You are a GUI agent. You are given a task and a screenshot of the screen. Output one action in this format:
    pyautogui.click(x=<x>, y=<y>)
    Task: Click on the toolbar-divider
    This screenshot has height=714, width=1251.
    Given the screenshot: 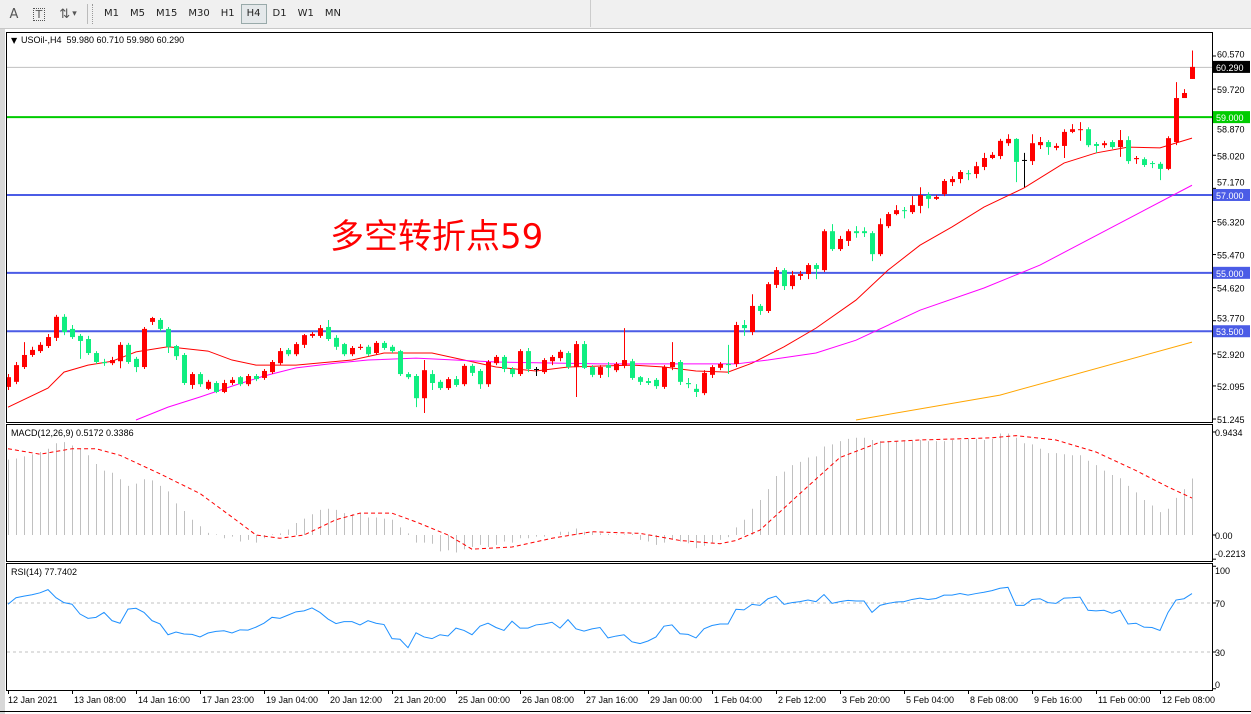 What is the action you would take?
    pyautogui.click(x=590, y=13)
    